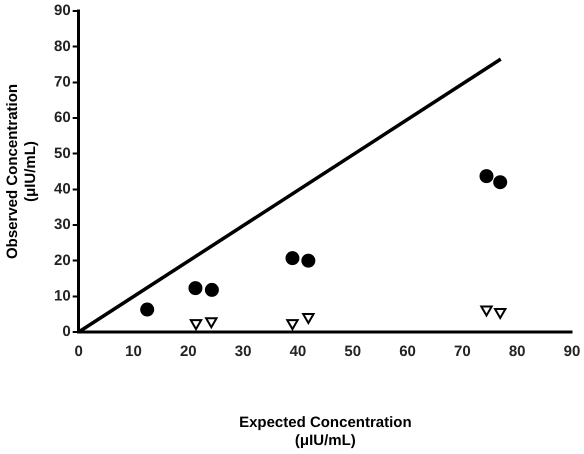 Image resolution: width=584 pixels, height=454 pixels. Describe the element at coordinates (353, 351) in the screenshot. I see `x-tick-label: 50` at that location.